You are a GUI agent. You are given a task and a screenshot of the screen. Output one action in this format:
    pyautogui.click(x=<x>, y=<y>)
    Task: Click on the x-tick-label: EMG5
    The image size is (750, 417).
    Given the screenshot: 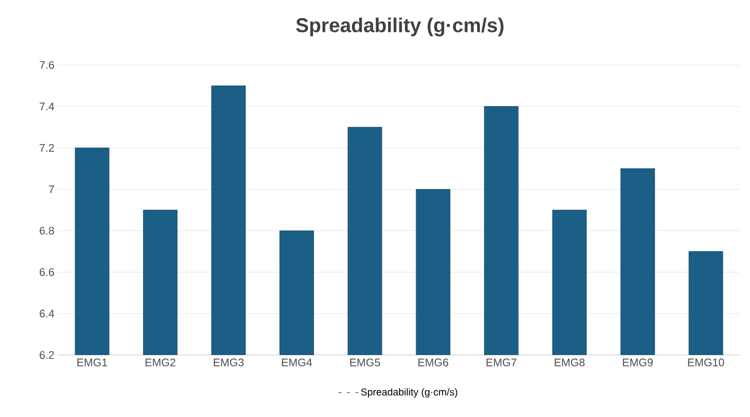 What is the action you would take?
    pyautogui.click(x=365, y=362)
    